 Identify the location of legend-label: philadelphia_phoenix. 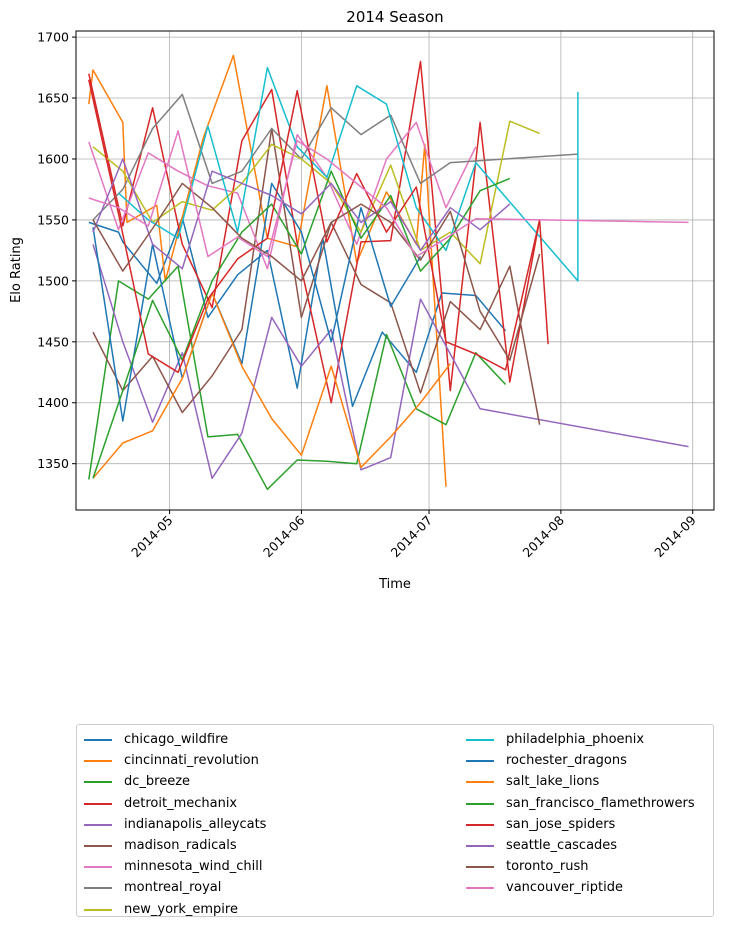
(575, 739).